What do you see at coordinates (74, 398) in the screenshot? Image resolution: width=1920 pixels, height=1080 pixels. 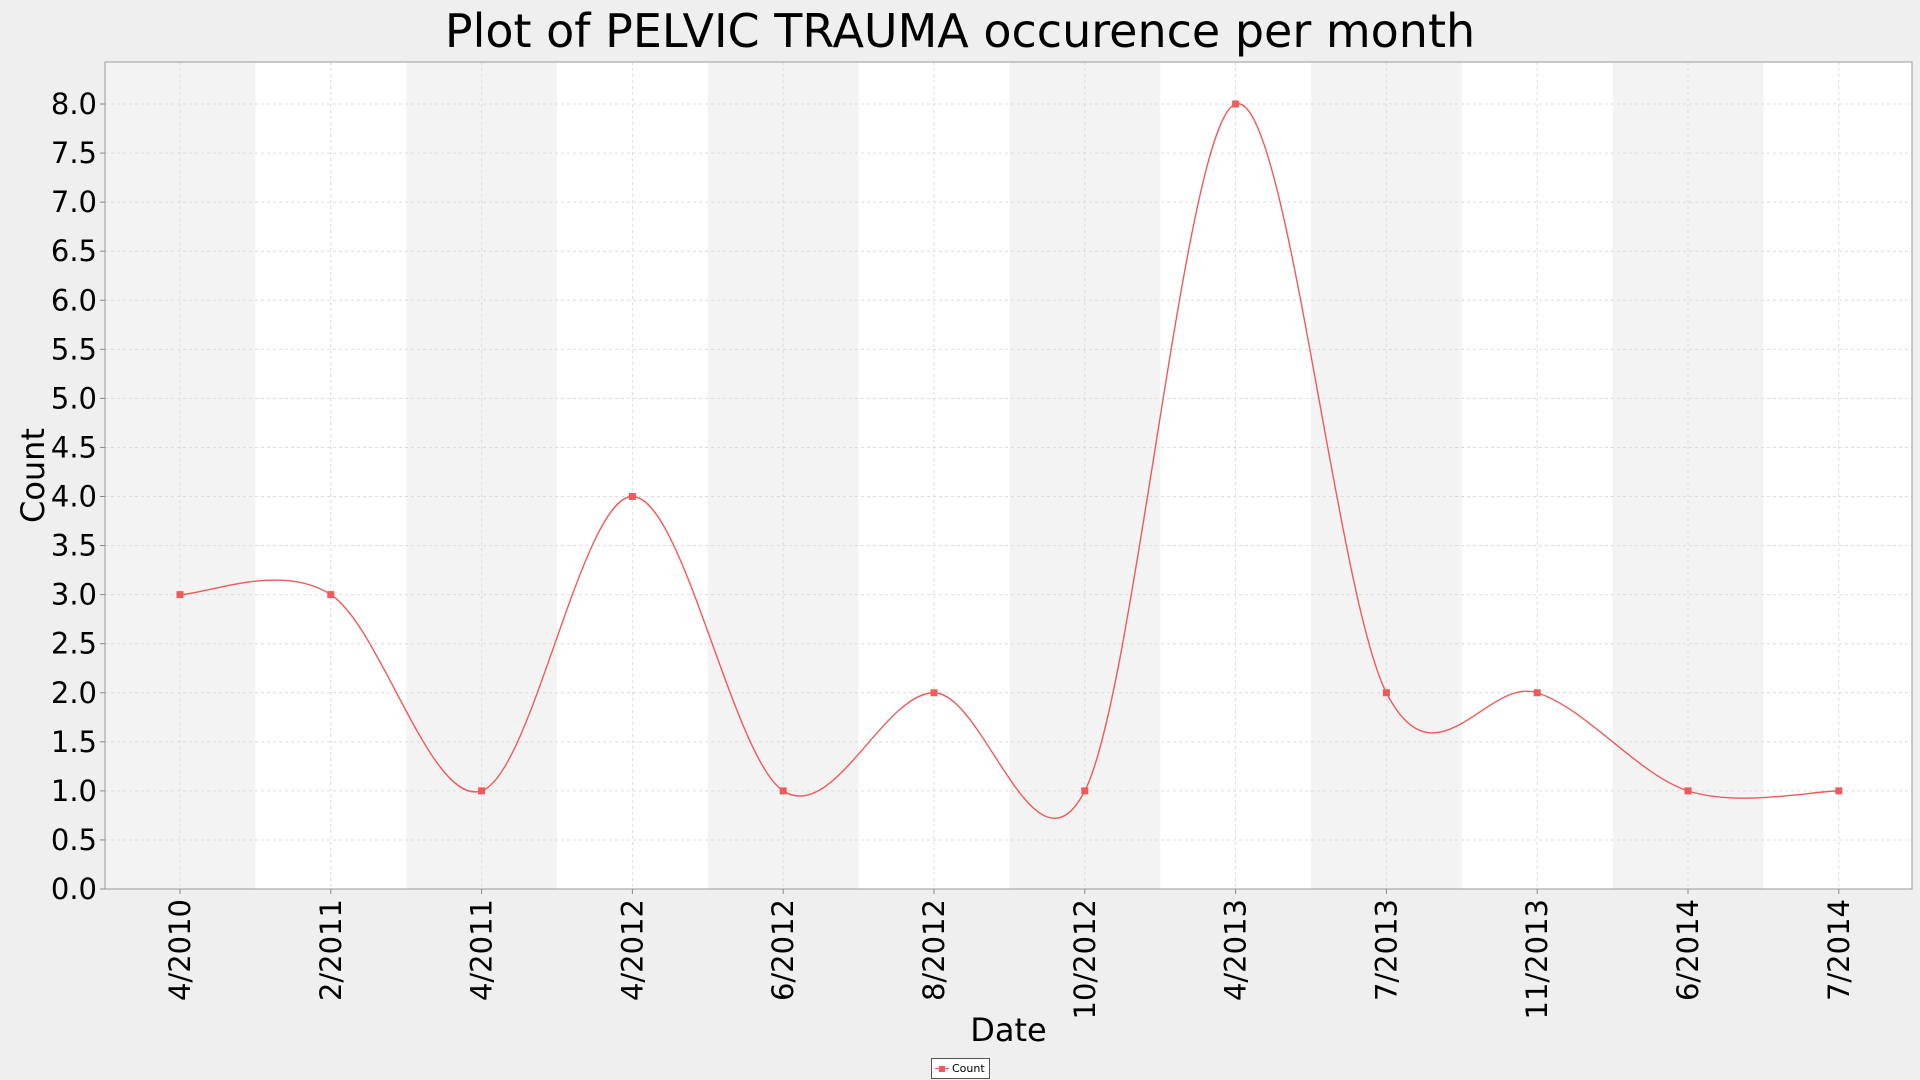 I see `y-tick-label: 5.0` at bounding box center [74, 398].